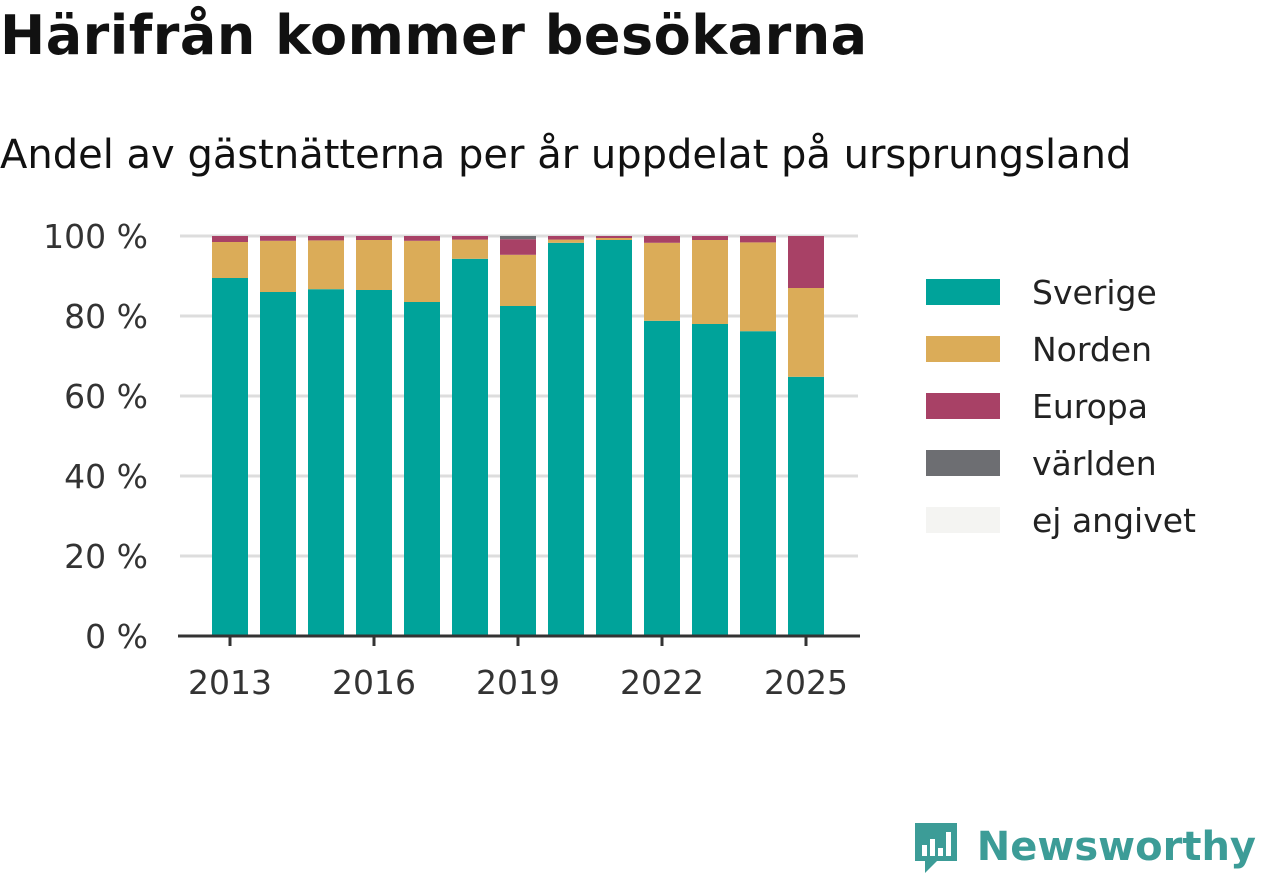 The image size is (1262, 879). I want to click on bar-europa-2015, so click(326, 238).